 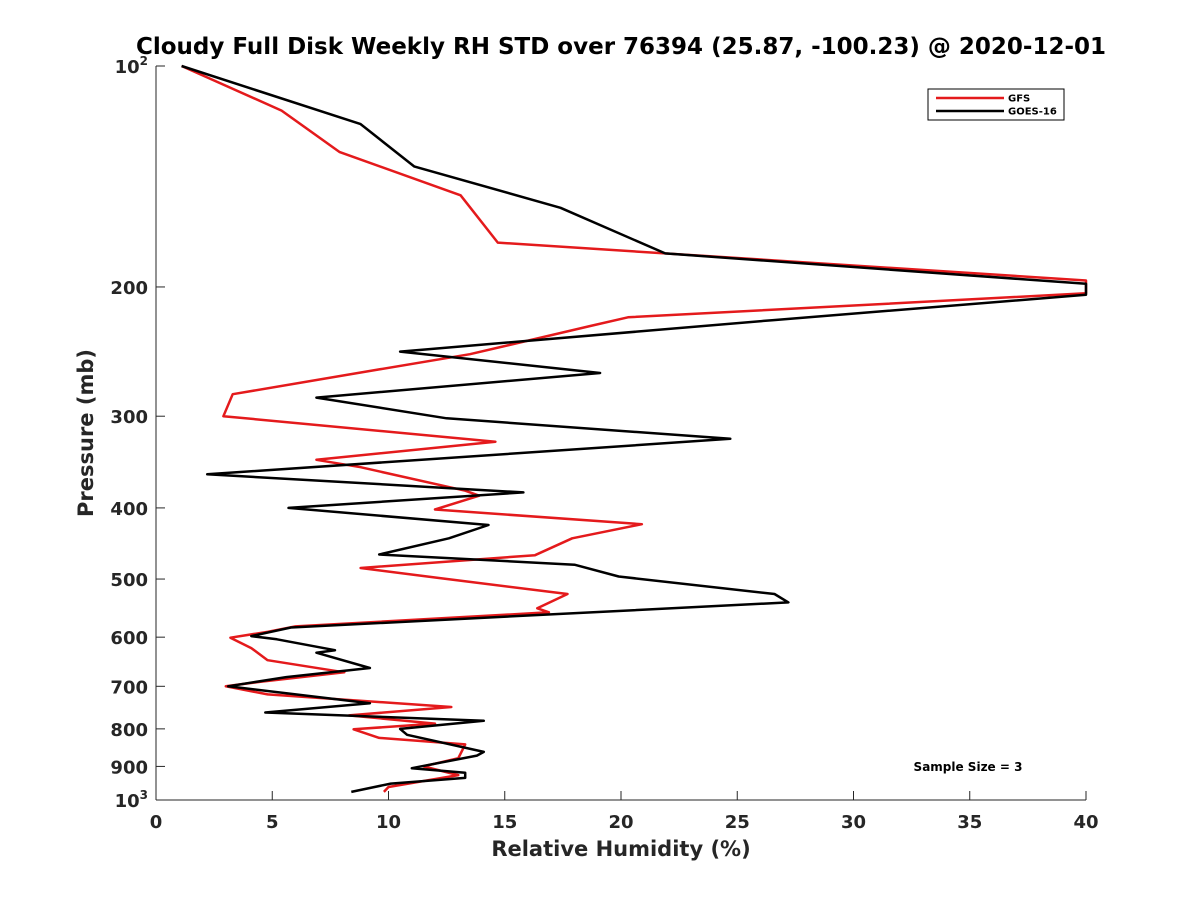 I want to click on y-axis-label: Pressure (mb), so click(x=86, y=433).